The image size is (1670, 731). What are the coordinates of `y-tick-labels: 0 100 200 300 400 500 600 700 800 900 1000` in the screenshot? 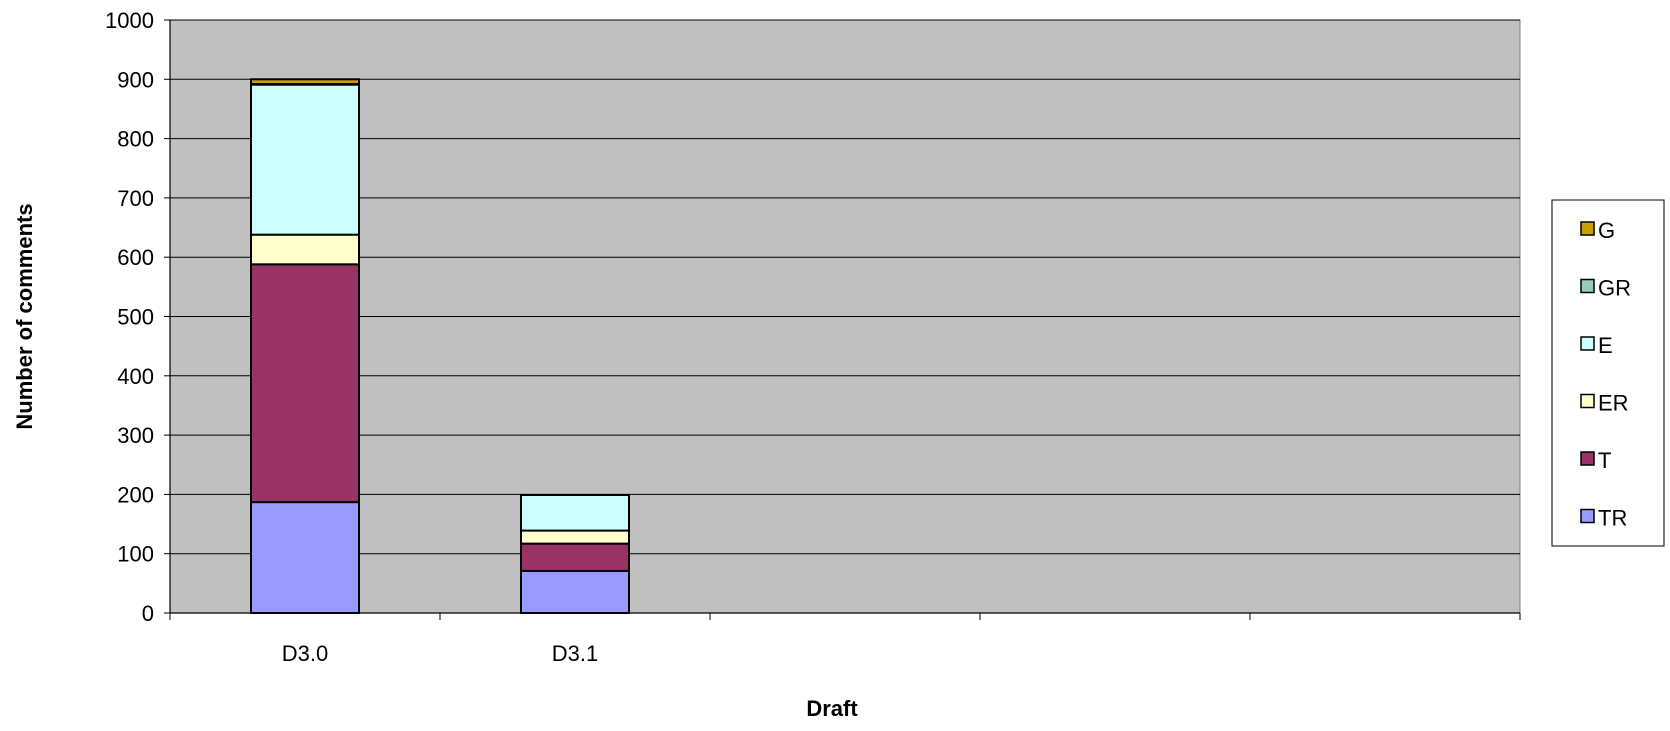 It's located at (129, 317).